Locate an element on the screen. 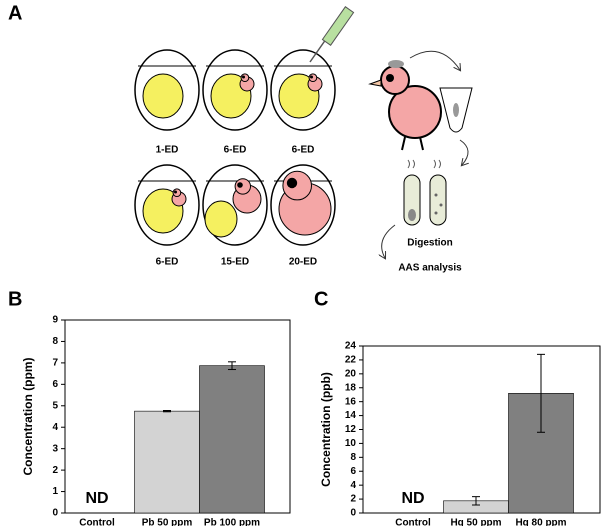  y-tick-label: 16 is located at coordinates (351, 401).